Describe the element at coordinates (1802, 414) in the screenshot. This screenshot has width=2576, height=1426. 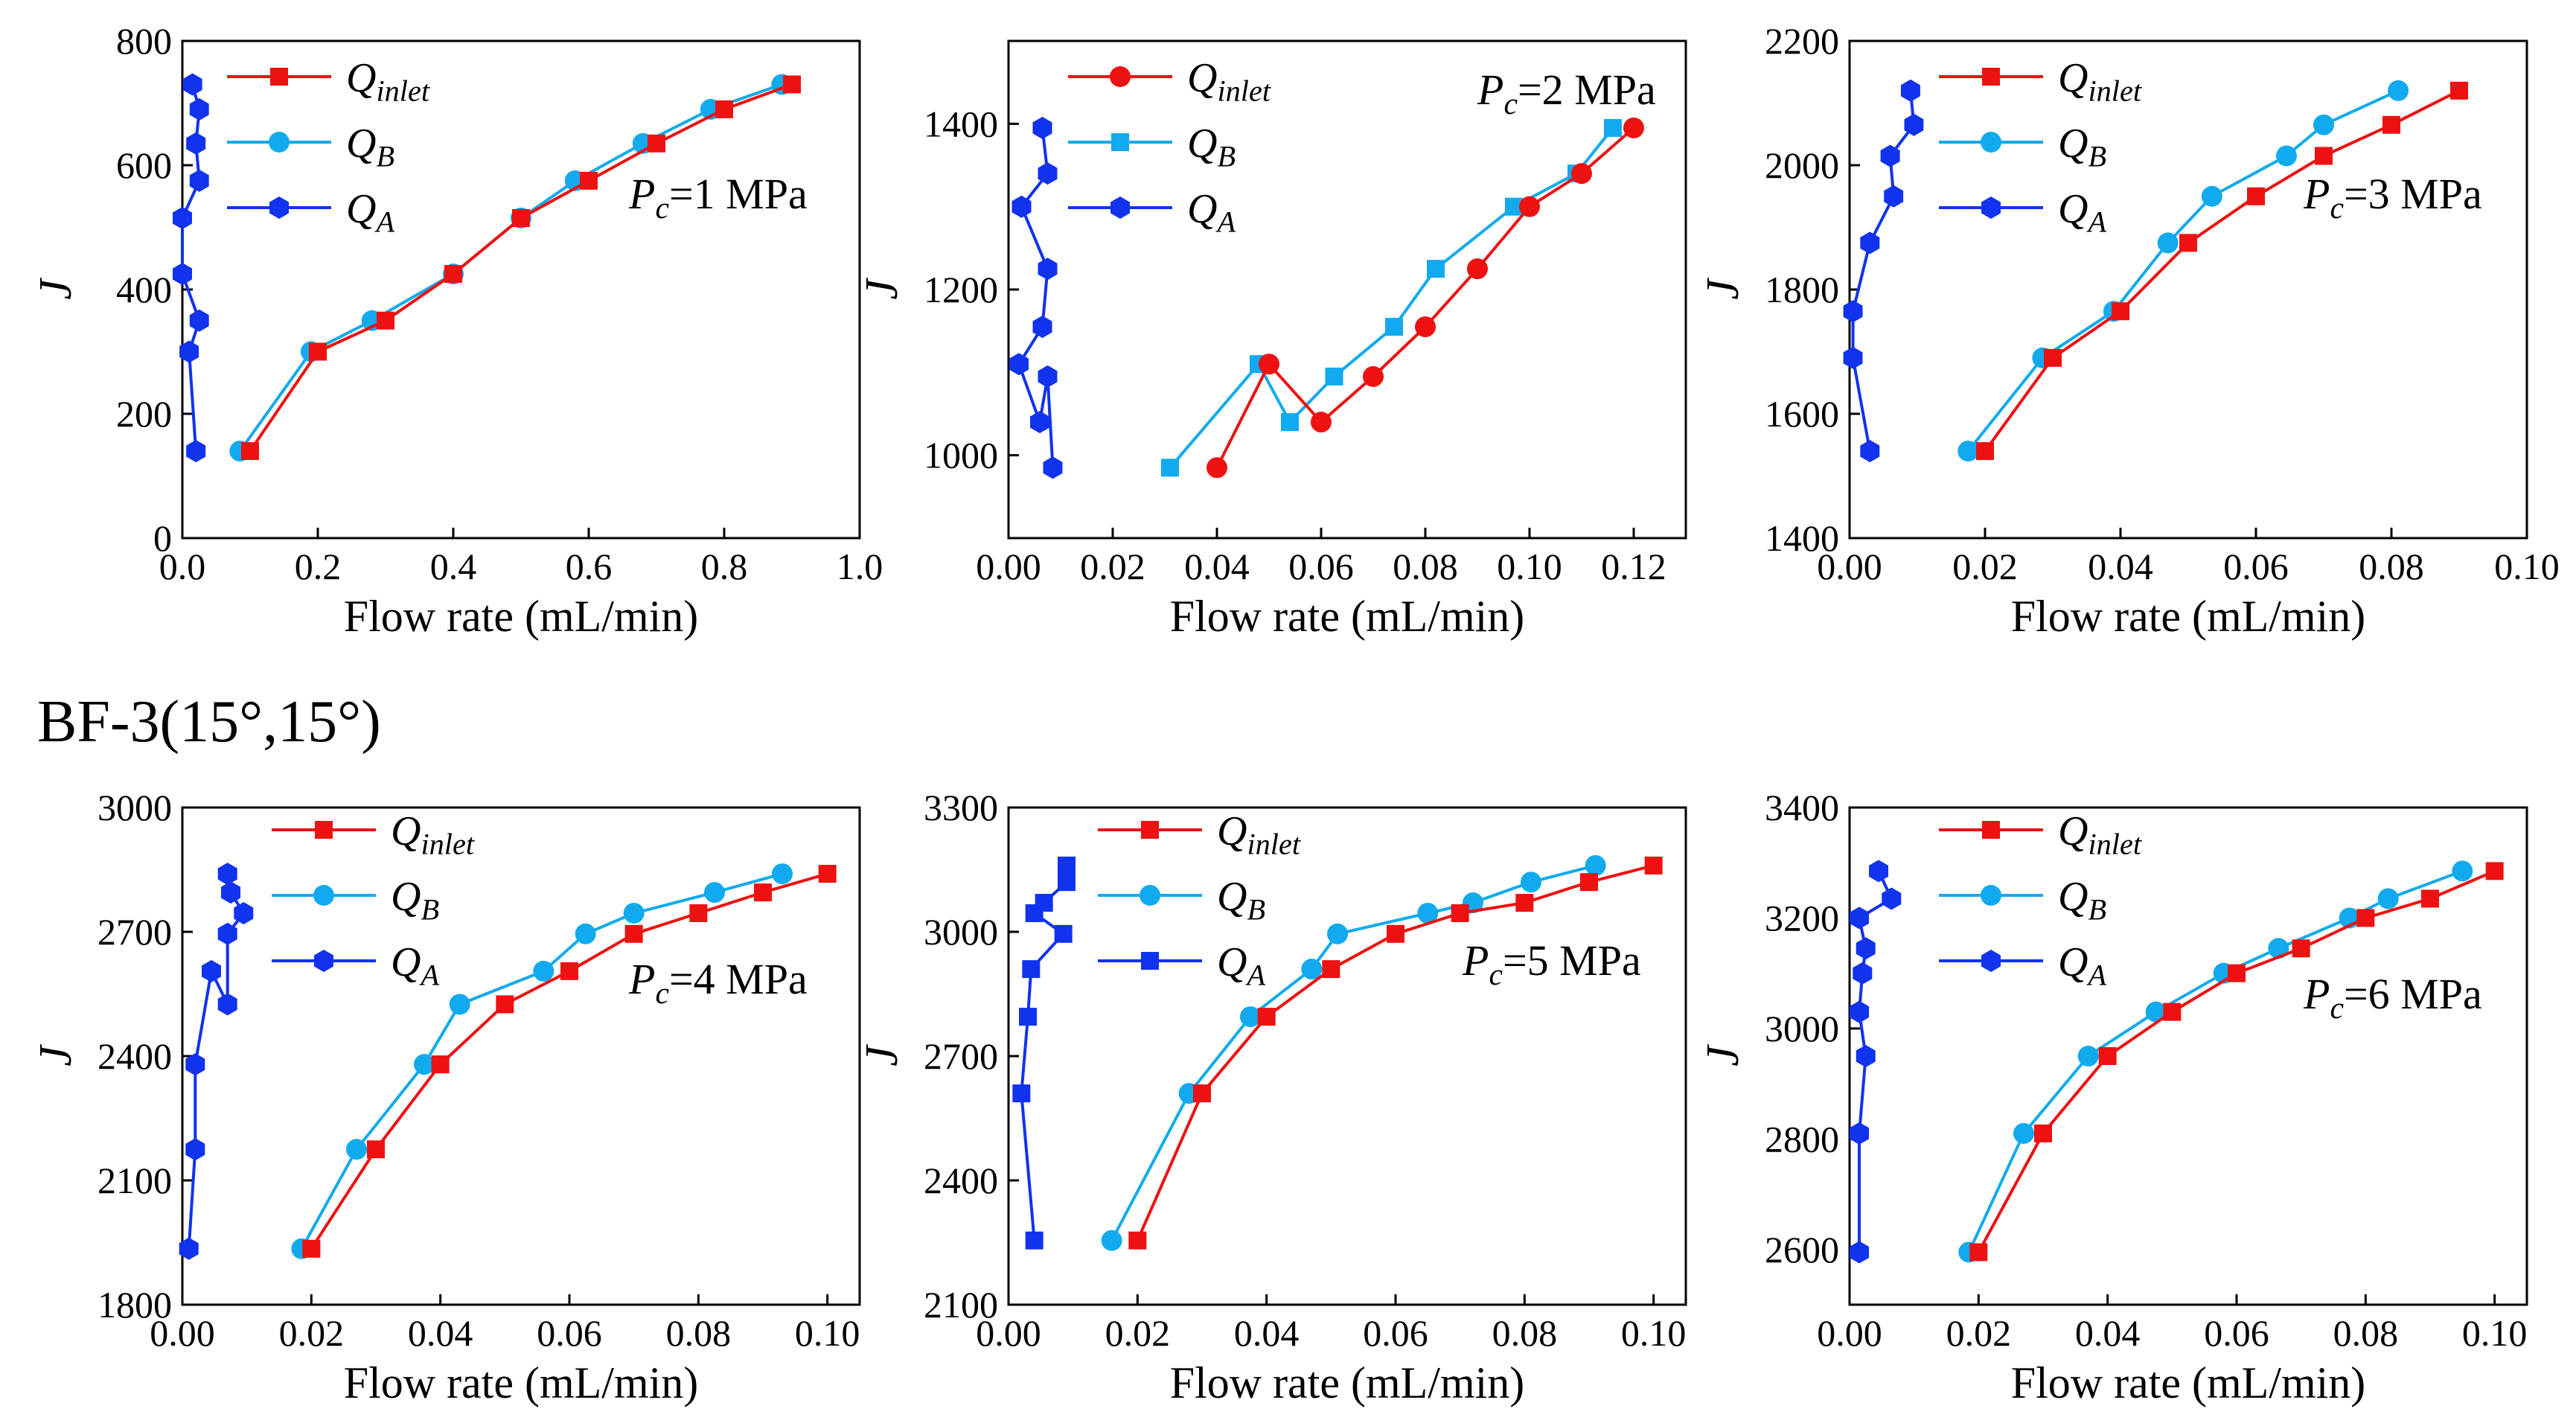
I see `y-tick-label: 1600` at that location.